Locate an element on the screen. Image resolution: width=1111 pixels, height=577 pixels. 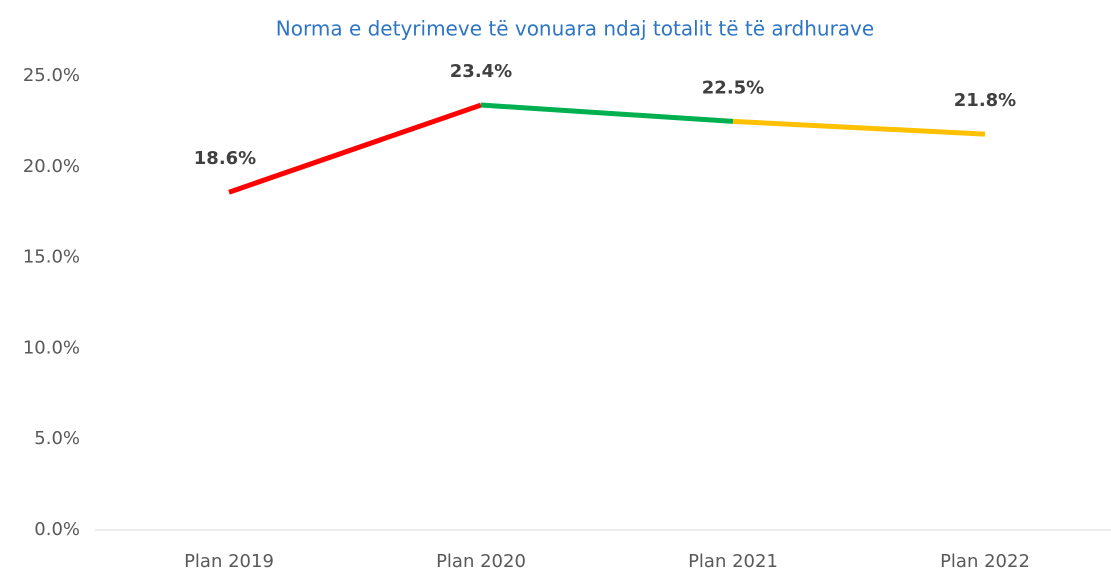
data-label: 22.5% is located at coordinates (733, 87).